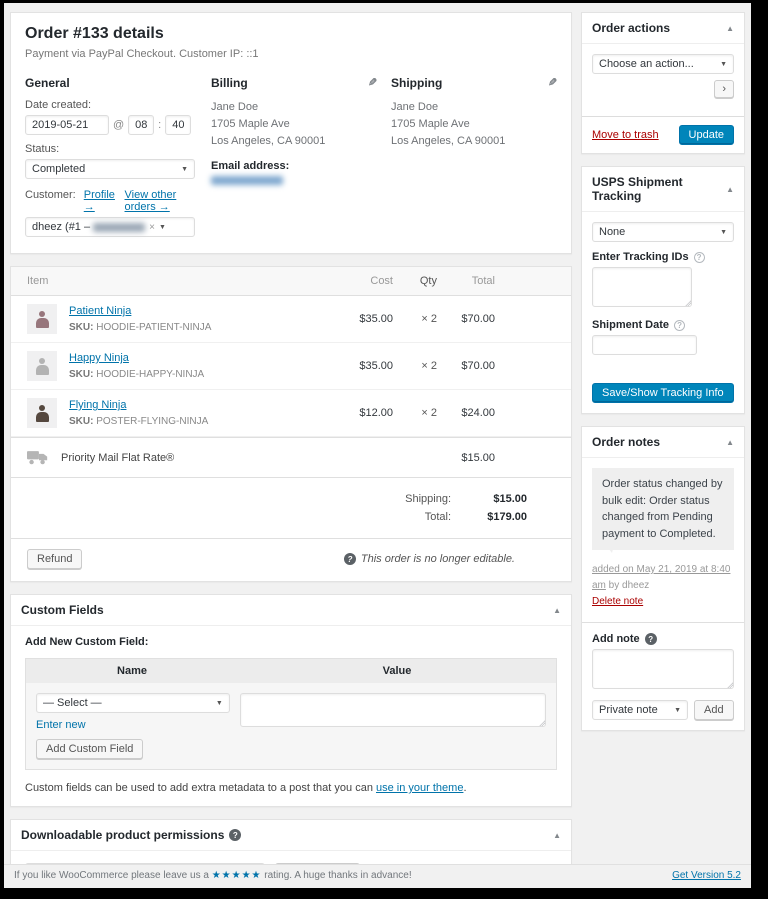 The height and width of the screenshot is (899, 768). I want to click on tracking-ids-textarea, so click(642, 287).